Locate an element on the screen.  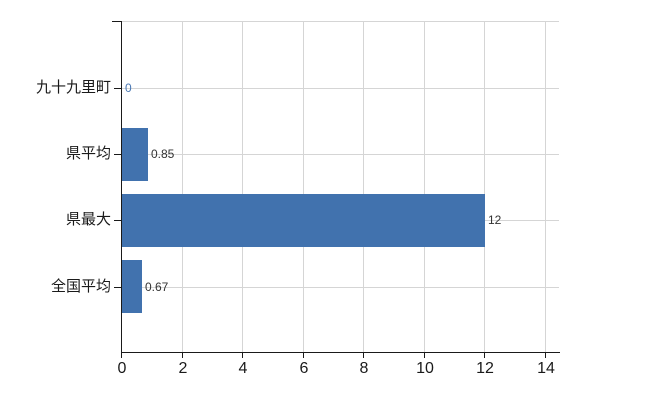
category-label: 九十九里町 is located at coordinates (73, 87).